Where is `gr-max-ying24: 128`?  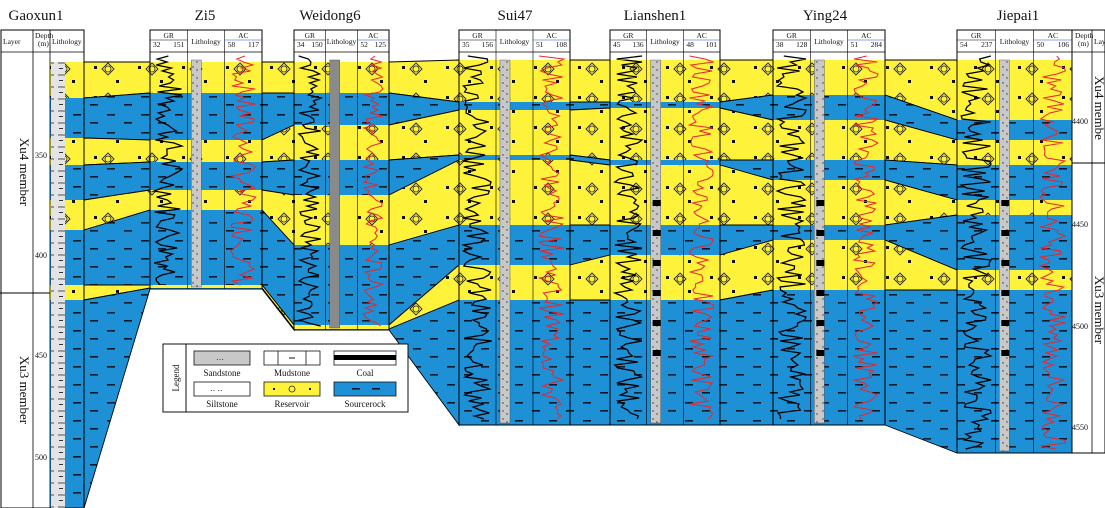
gr-max-ying24: 128 is located at coordinates (802, 44).